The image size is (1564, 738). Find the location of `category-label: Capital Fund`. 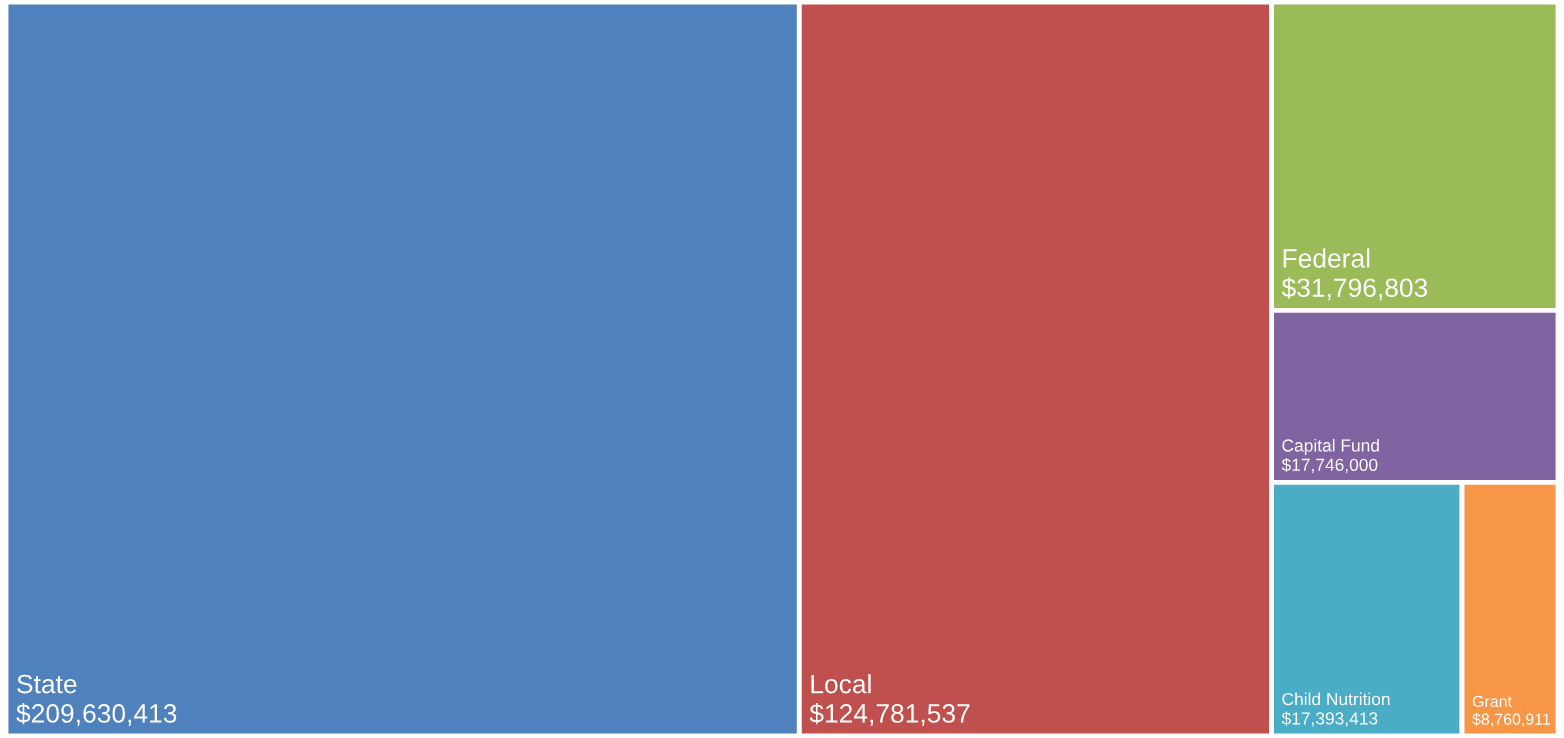

category-label: Capital Fund is located at coordinates (1330, 447).